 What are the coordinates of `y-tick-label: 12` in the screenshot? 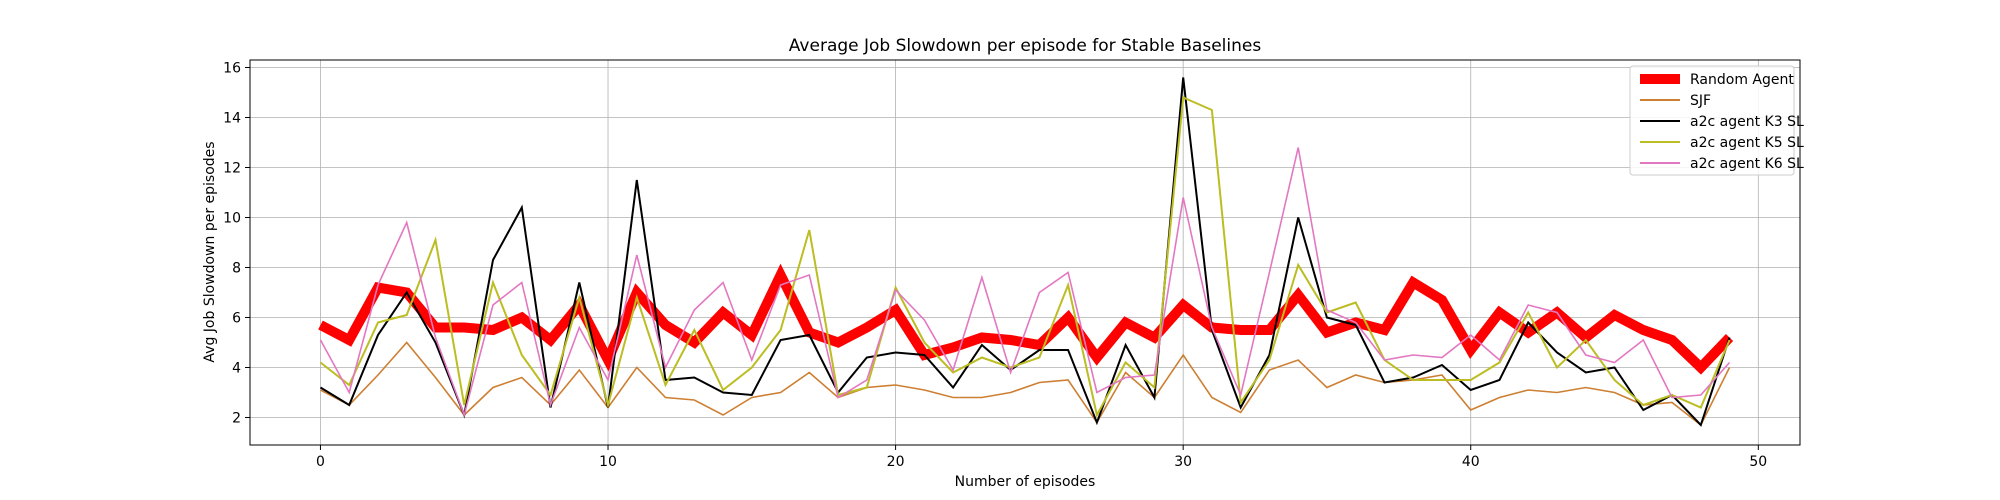 It's located at (232, 169).